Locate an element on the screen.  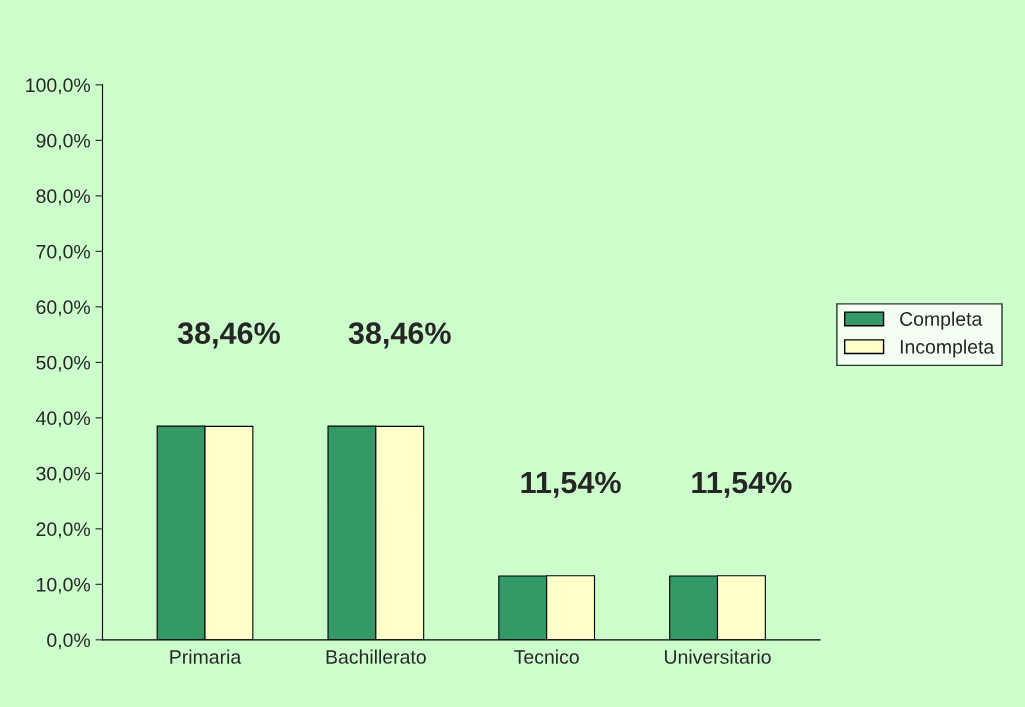
x-tick-label: Bachillerato is located at coordinates (376, 656).